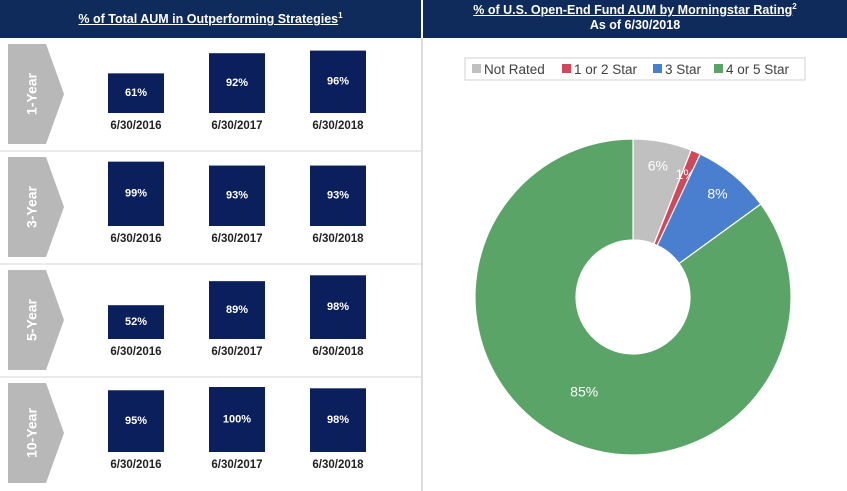  I want to click on slice-value-label: 8%, so click(717, 194).